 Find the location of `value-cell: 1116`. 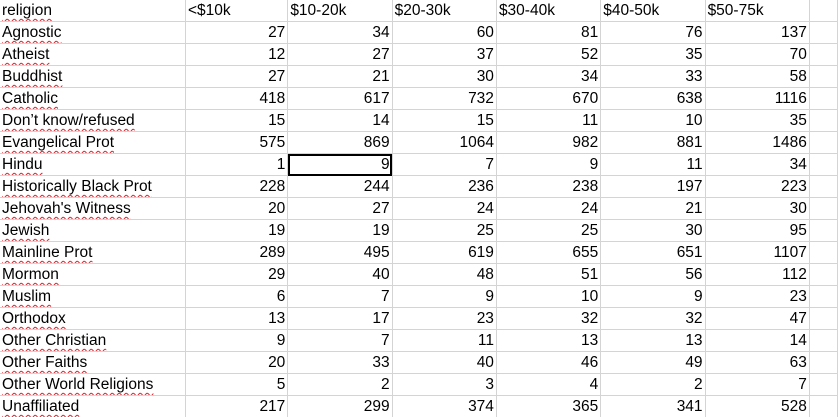

value-cell: 1116 is located at coordinates (757, 98).